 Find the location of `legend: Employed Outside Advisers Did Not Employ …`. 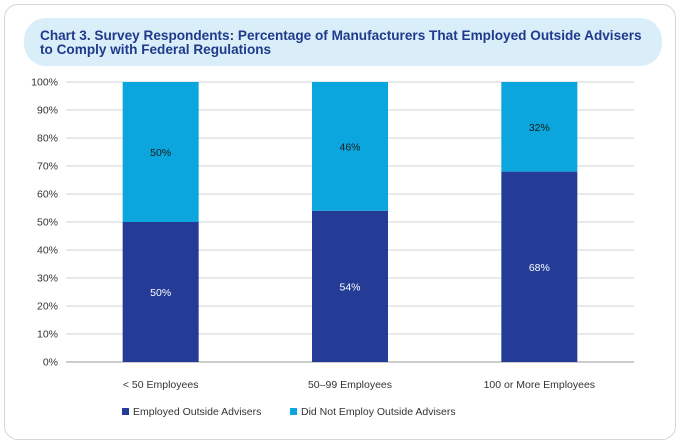

legend: Employed Outside Advisers Did Not Employ … is located at coordinates (289, 412).